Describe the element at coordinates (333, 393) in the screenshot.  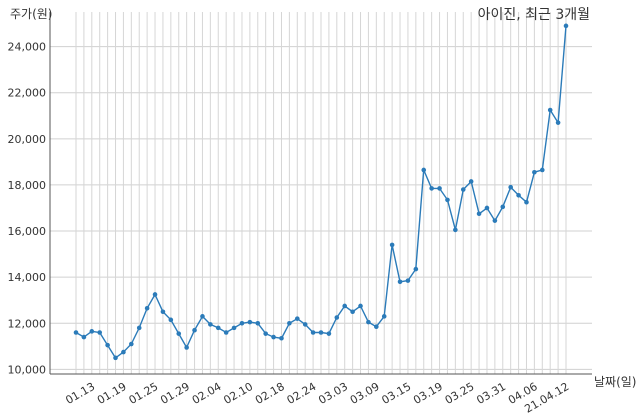
I see `x-tick-label: 03.03` at that location.